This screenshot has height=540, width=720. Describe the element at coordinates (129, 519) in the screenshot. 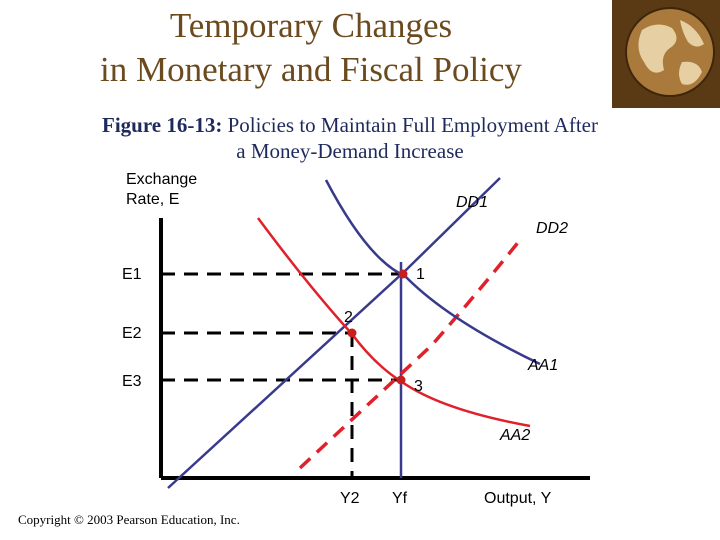

I see `copyright-notice: Copyright © 2003 Pearson Education, Inc.` at that location.